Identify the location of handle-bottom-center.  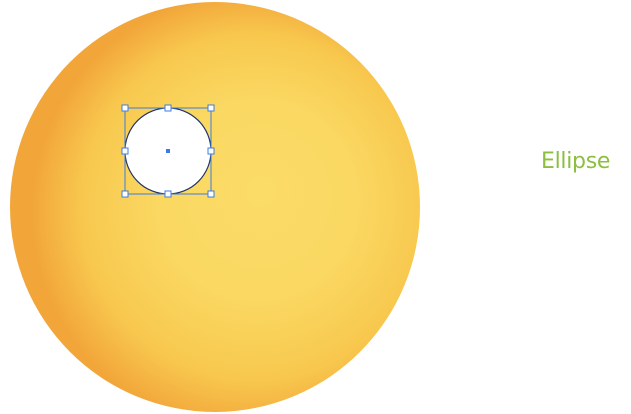
(168, 194).